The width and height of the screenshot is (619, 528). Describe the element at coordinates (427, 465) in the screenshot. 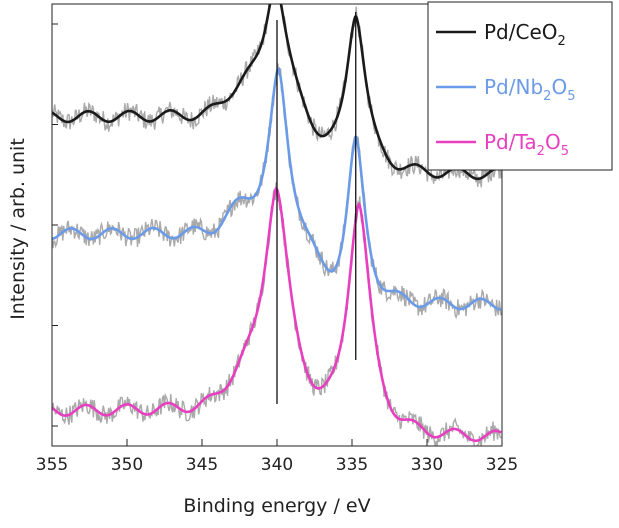

I see `x-tick-label: 330` at that location.